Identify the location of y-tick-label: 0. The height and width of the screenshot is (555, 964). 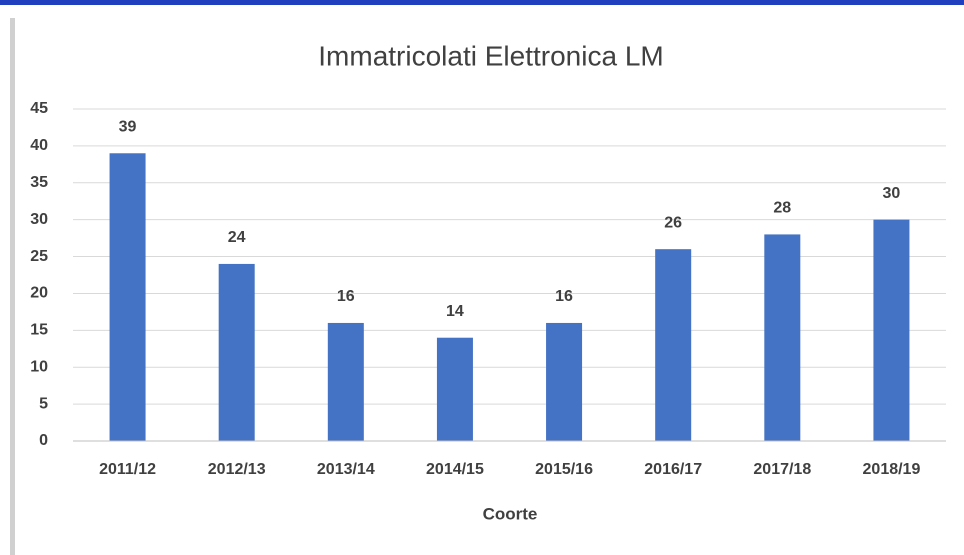
(43, 440).